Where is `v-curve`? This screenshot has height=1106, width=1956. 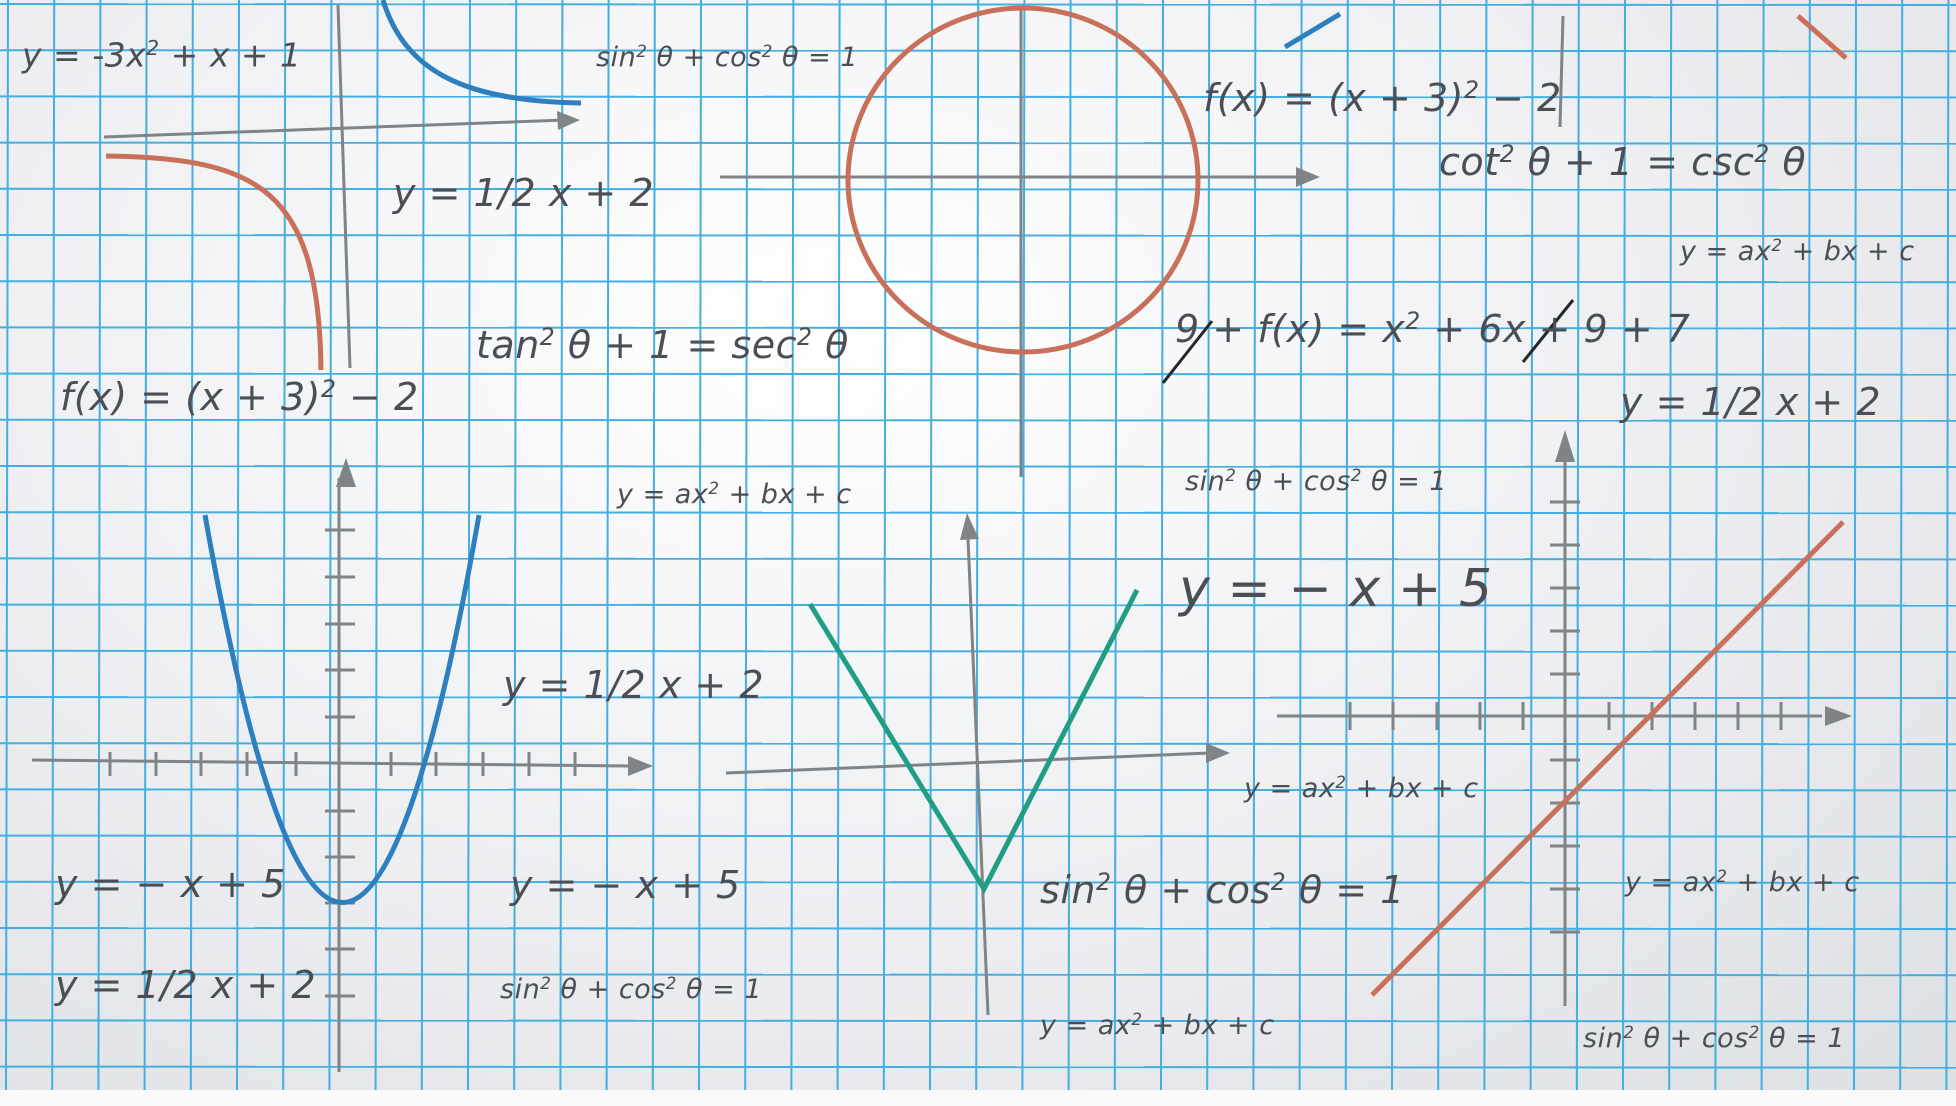 v-curve is located at coordinates (973, 741).